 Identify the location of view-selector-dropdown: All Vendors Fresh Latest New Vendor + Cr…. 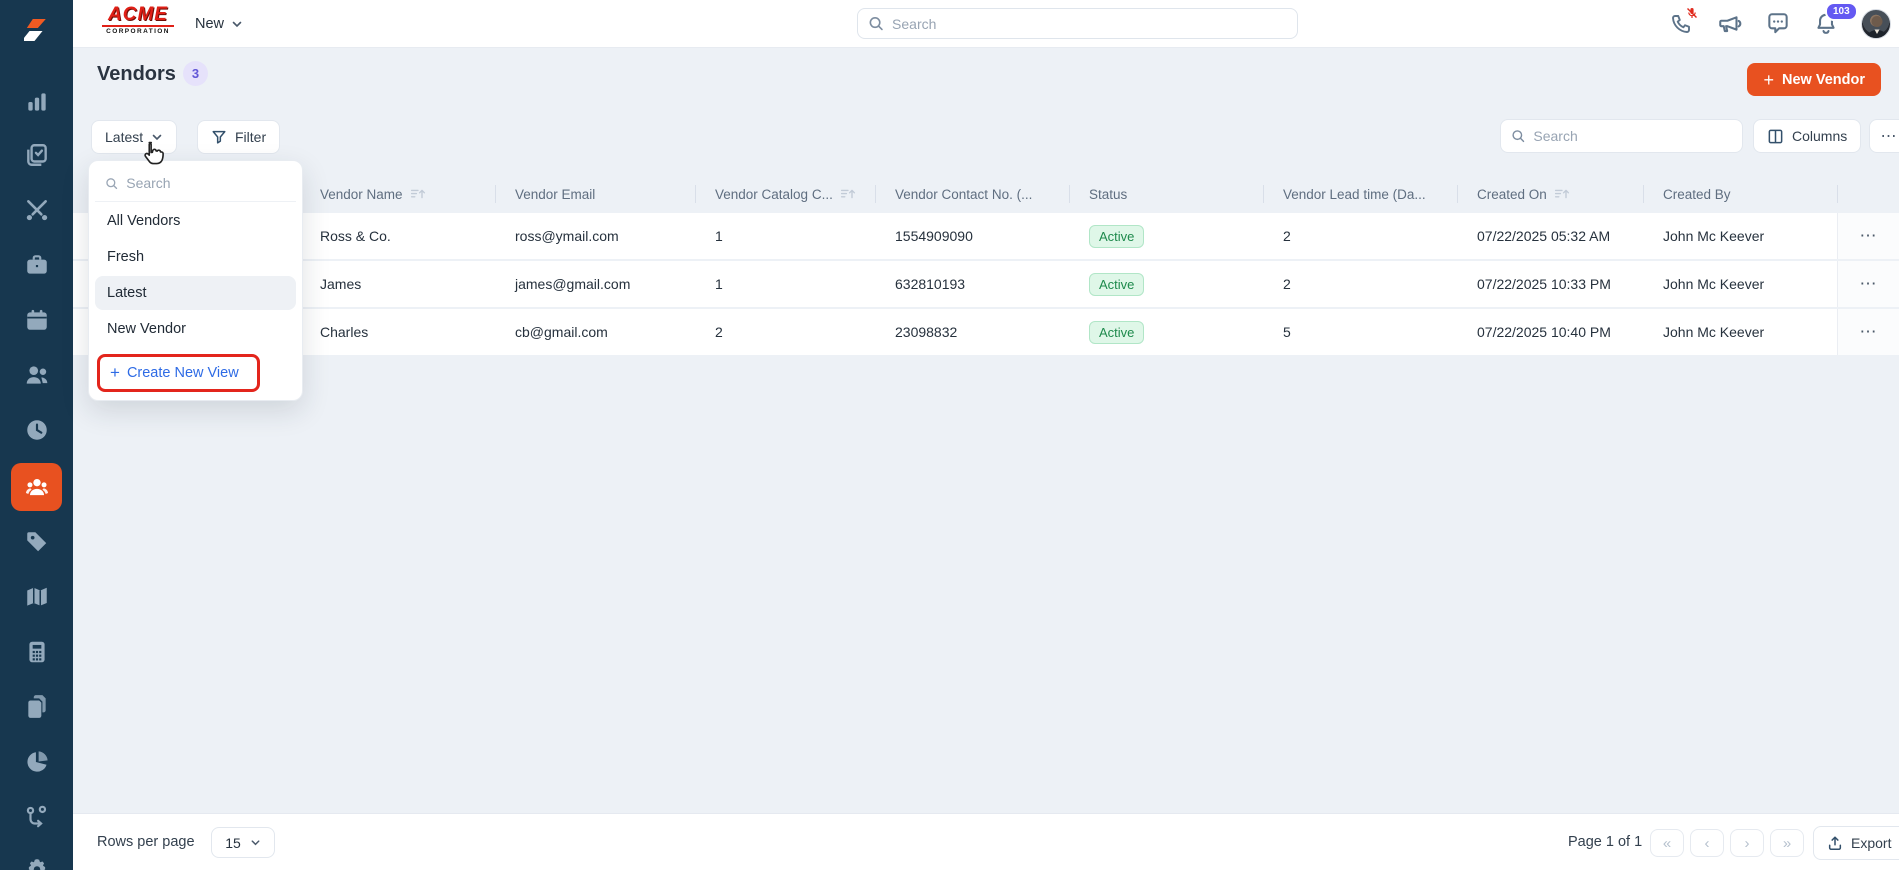
(195, 280).